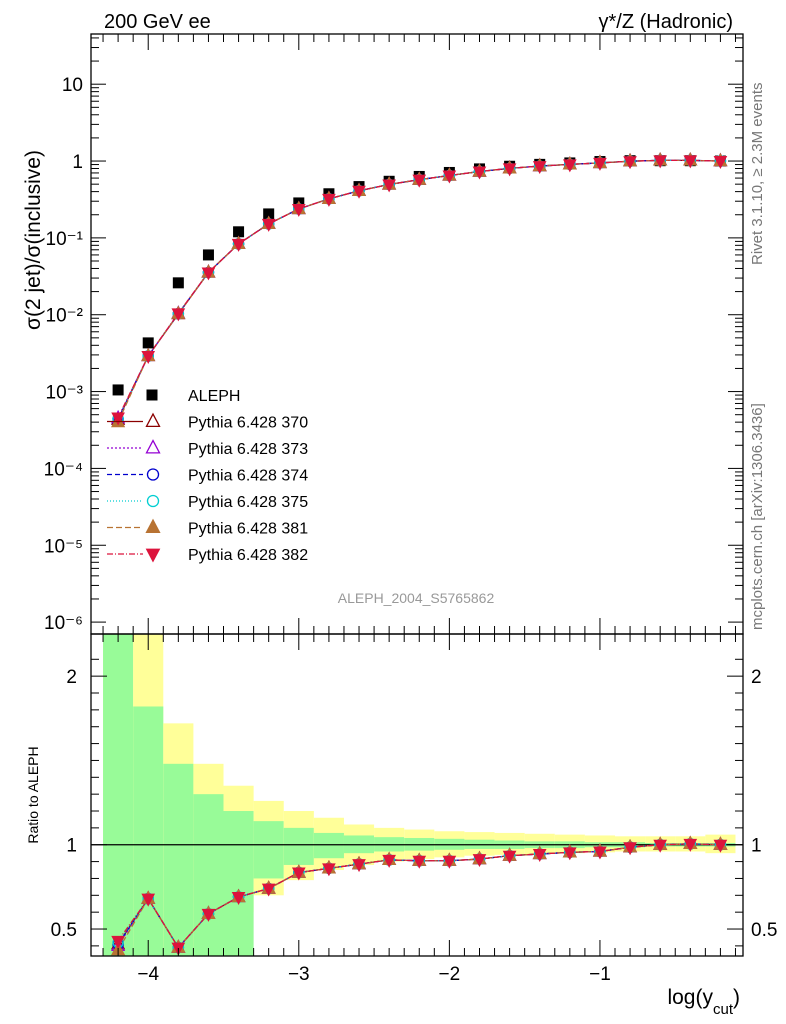 The image size is (786, 1024). What do you see at coordinates (71, 846) in the screenshot?
I see `ratio-y-tick-label: 1` at bounding box center [71, 846].